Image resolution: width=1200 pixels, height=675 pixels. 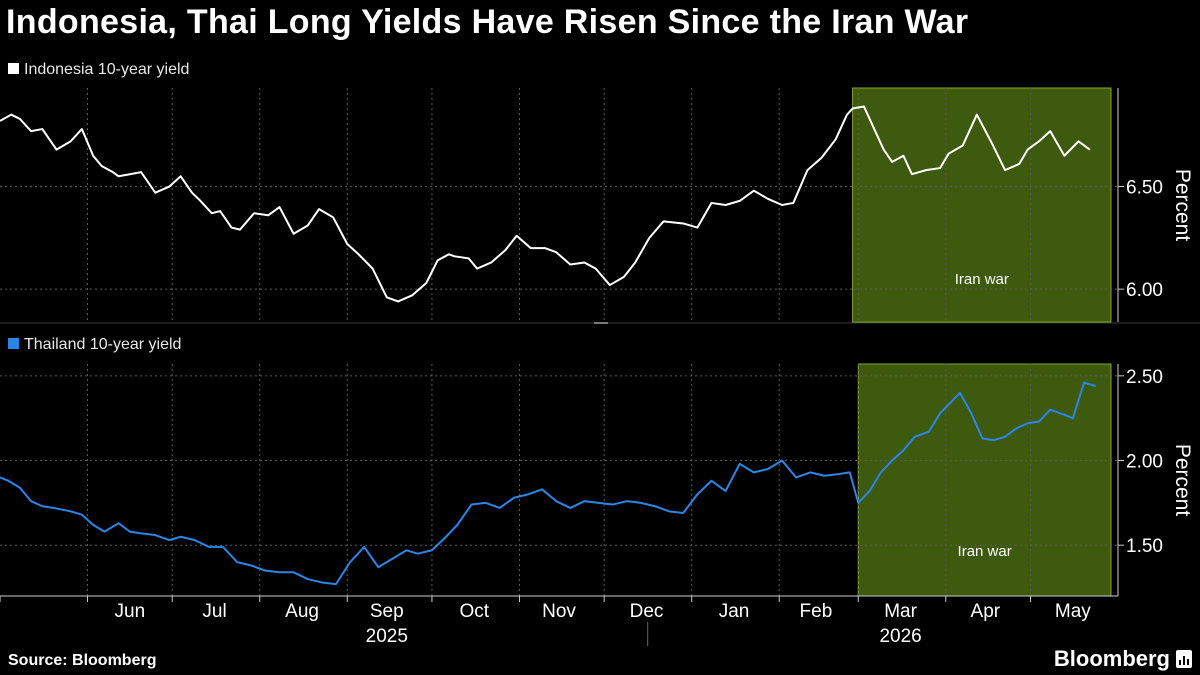 I want to click on y-tick-label-thailand-1: 2.00, so click(x=1144, y=462).